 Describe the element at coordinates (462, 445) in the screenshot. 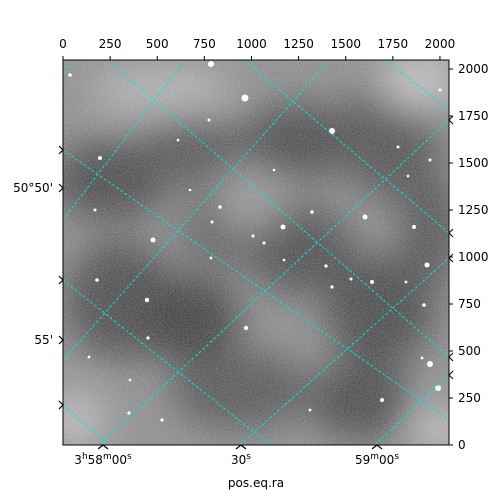

I see `right-tick-label: 0` at that location.